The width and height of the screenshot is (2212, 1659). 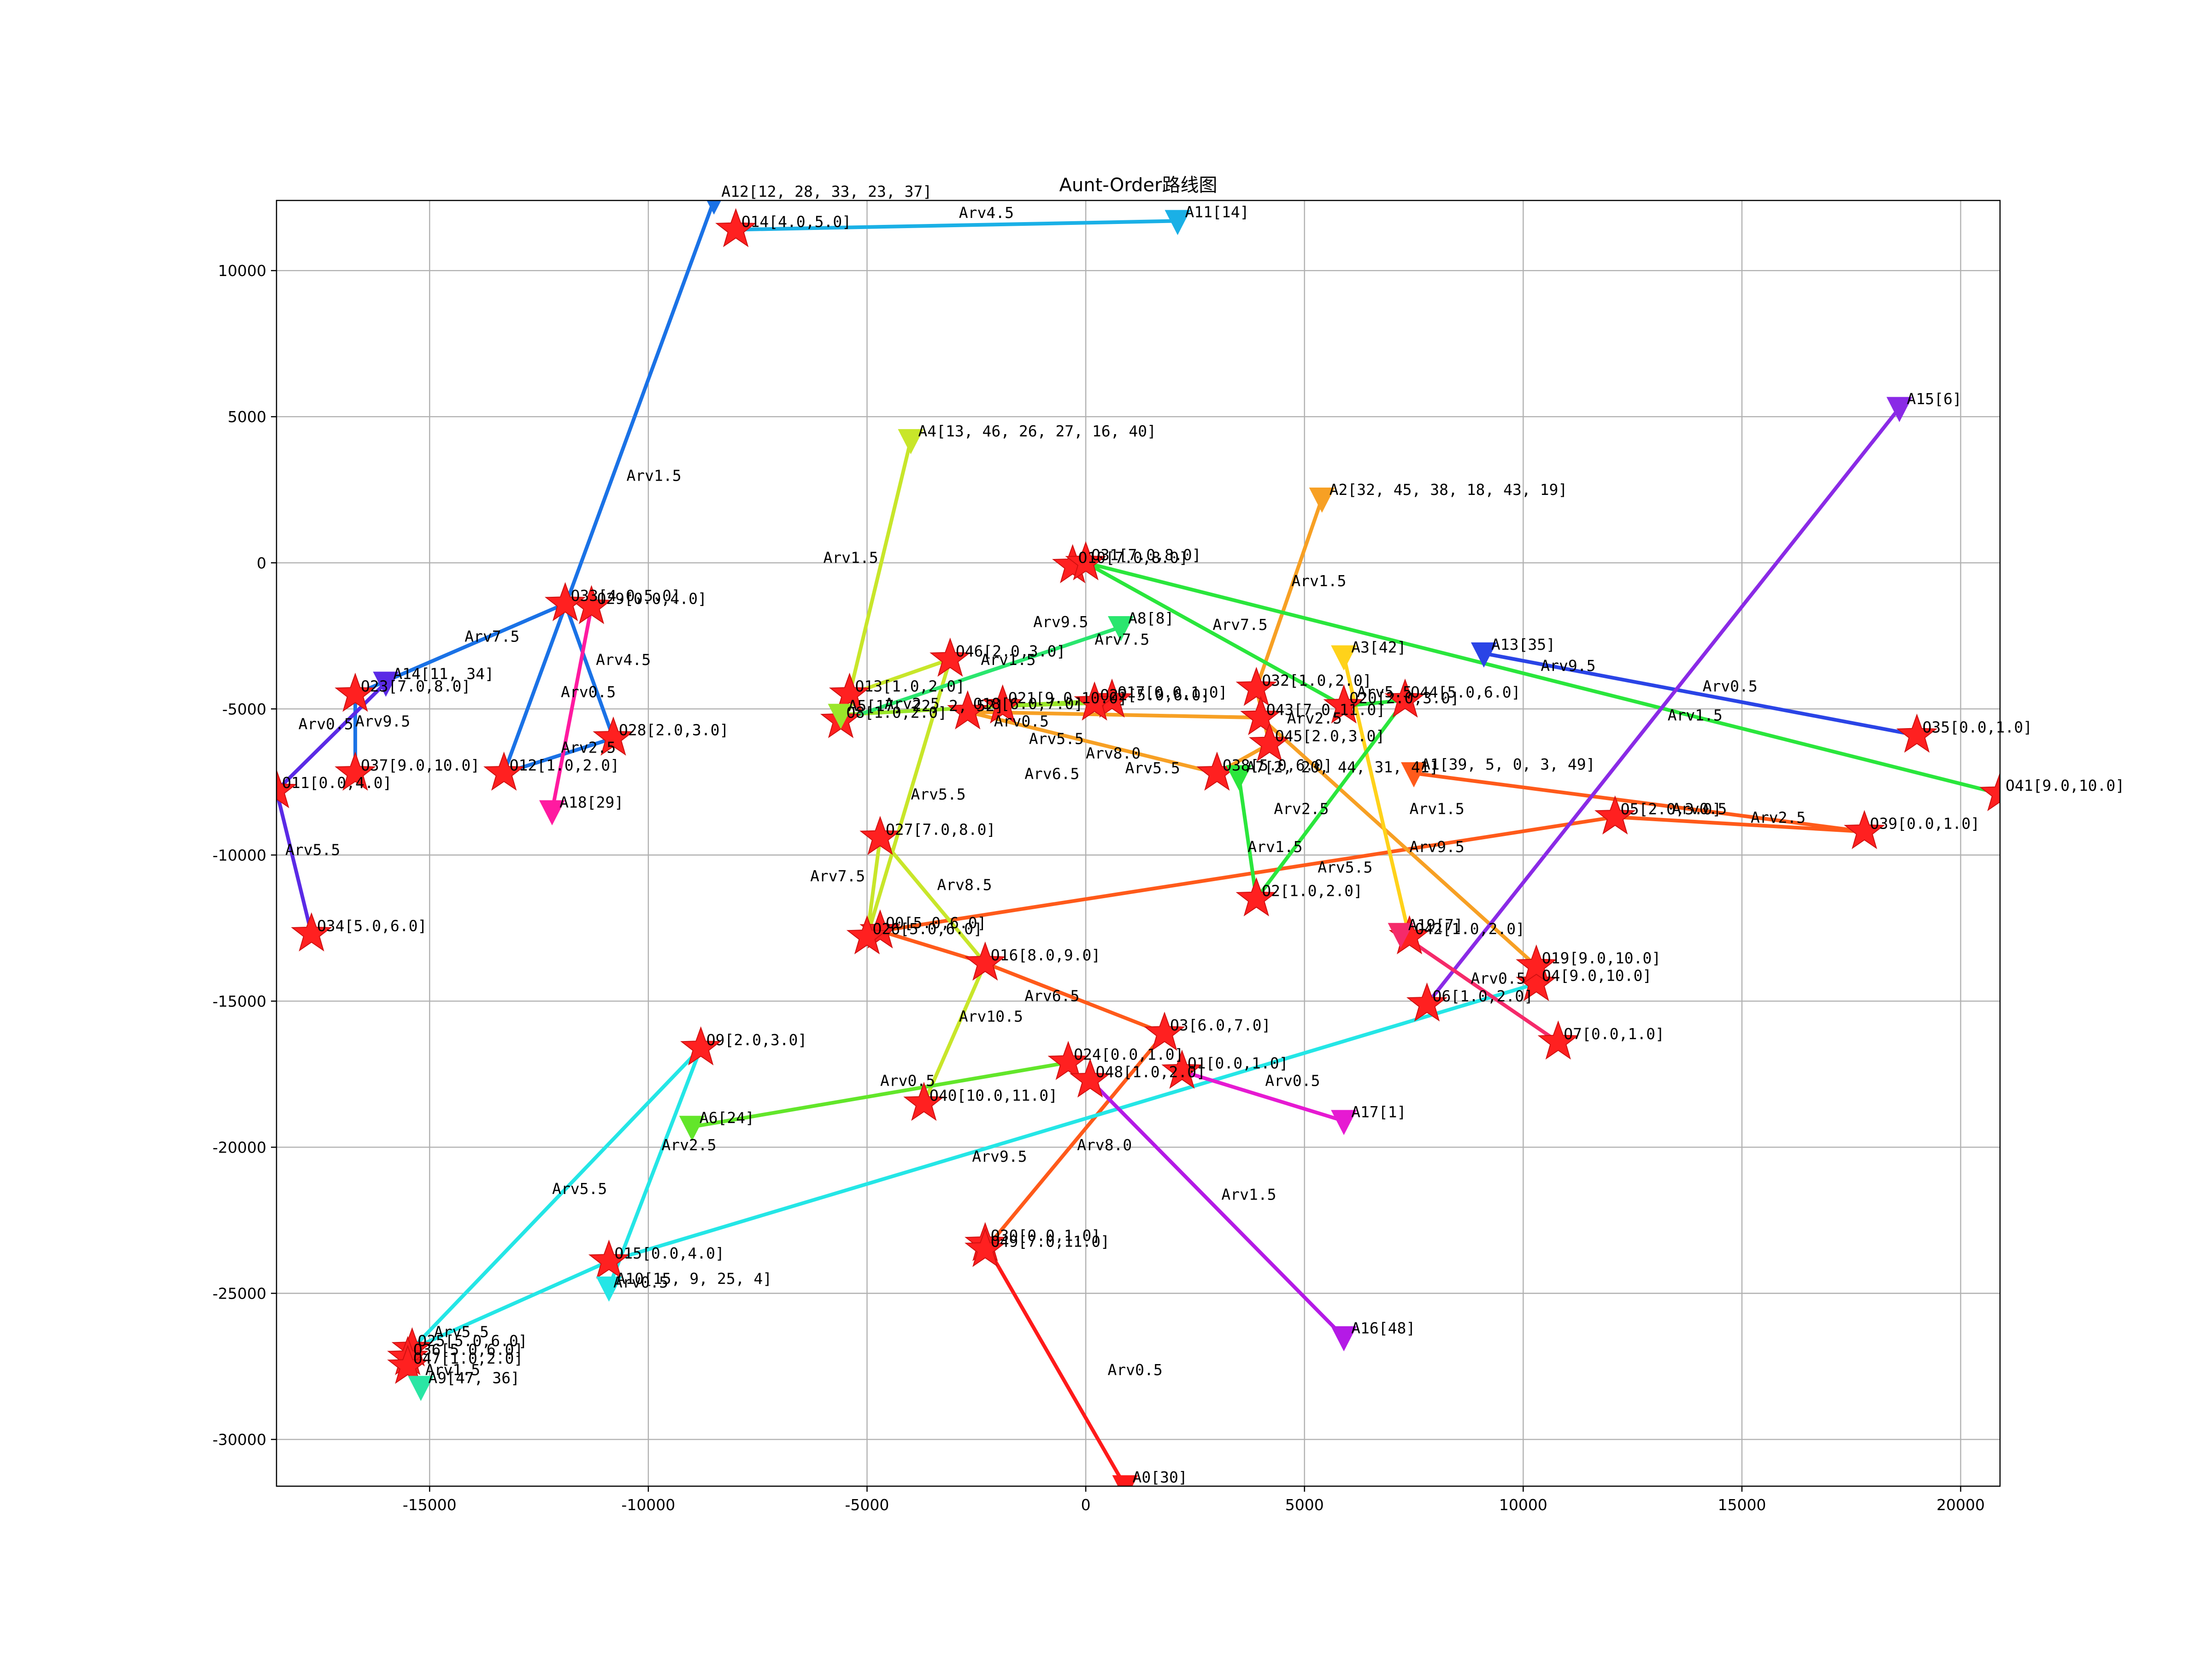 What do you see at coordinates (468, 1358) in the screenshot?
I see `order-label: O47[1.0,2.0]` at bounding box center [468, 1358].